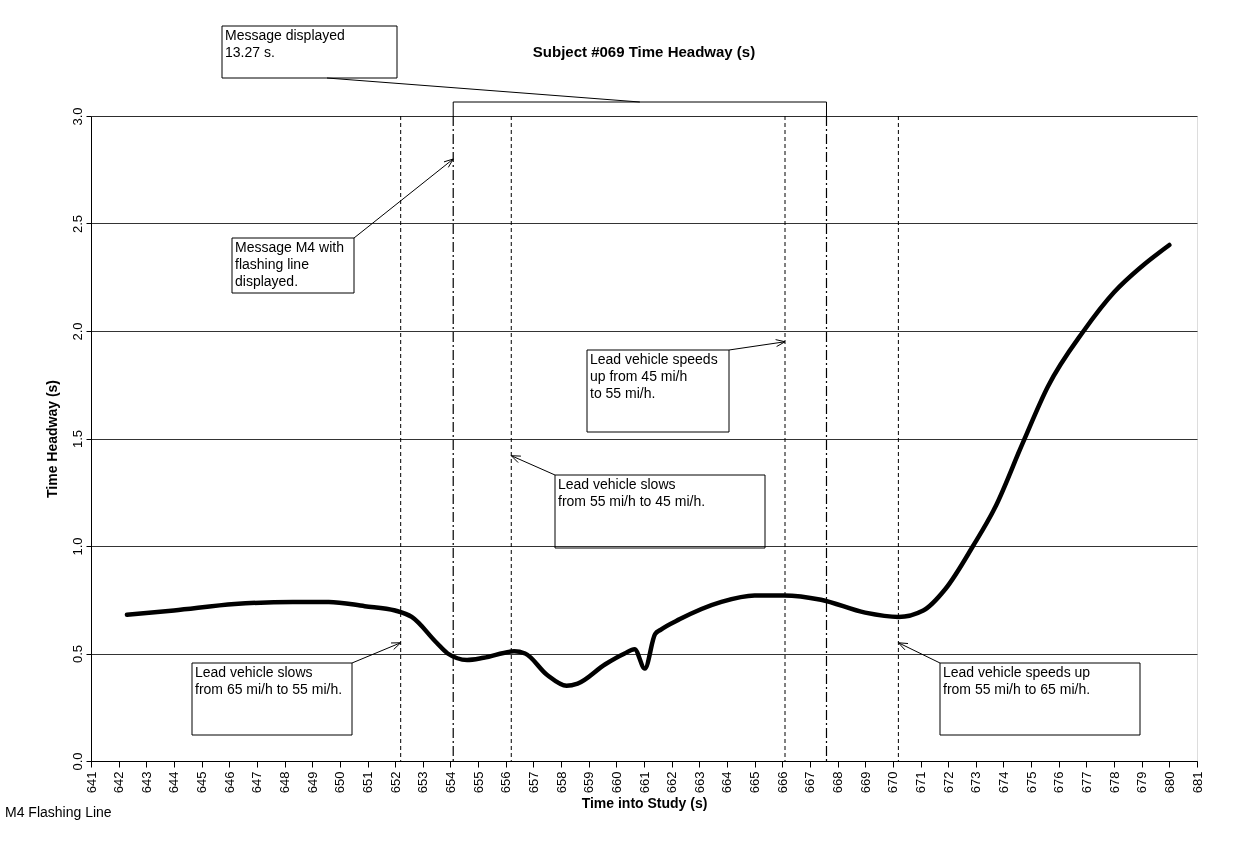 The height and width of the screenshot is (858, 1254). What do you see at coordinates (644, 803) in the screenshot?
I see `x-axis-title: Time into Study (s)` at bounding box center [644, 803].